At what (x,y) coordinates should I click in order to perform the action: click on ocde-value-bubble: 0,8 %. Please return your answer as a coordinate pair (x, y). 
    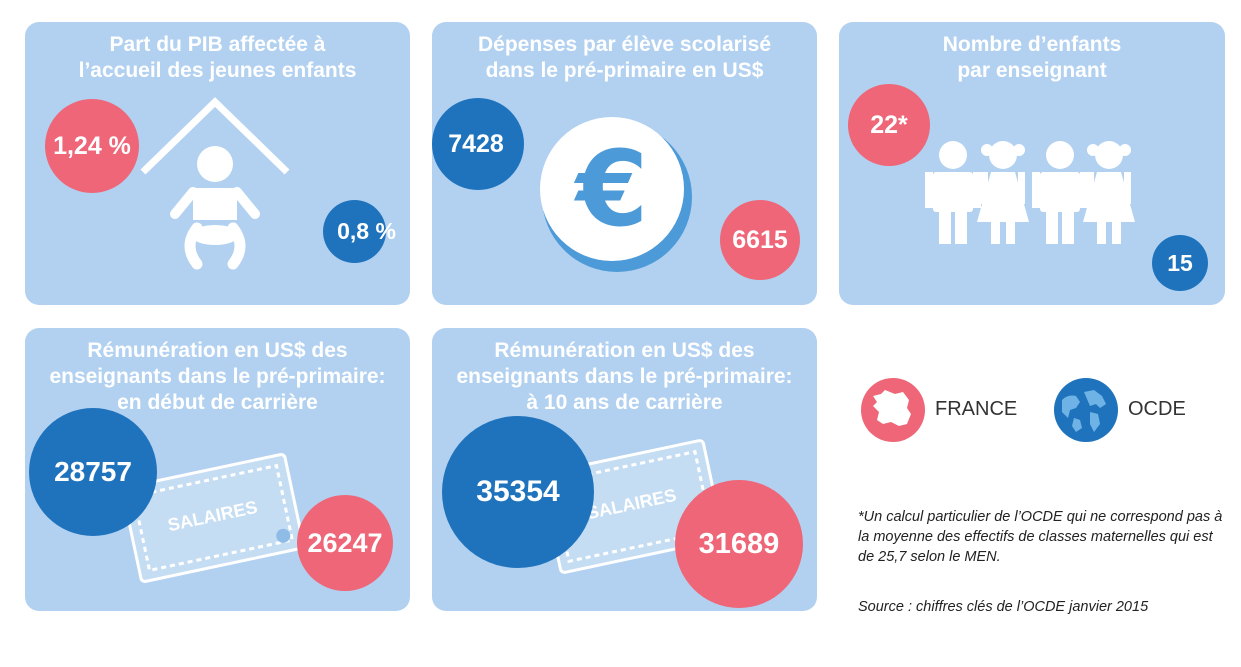
    Looking at the image, I should click on (359, 231).